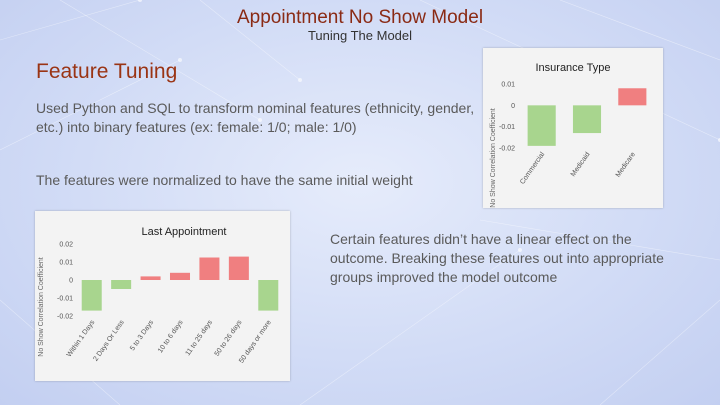  Describe the element at coordinates (626, 165) in the screenshot. I see `x-tick-label: Medicare` at that location.